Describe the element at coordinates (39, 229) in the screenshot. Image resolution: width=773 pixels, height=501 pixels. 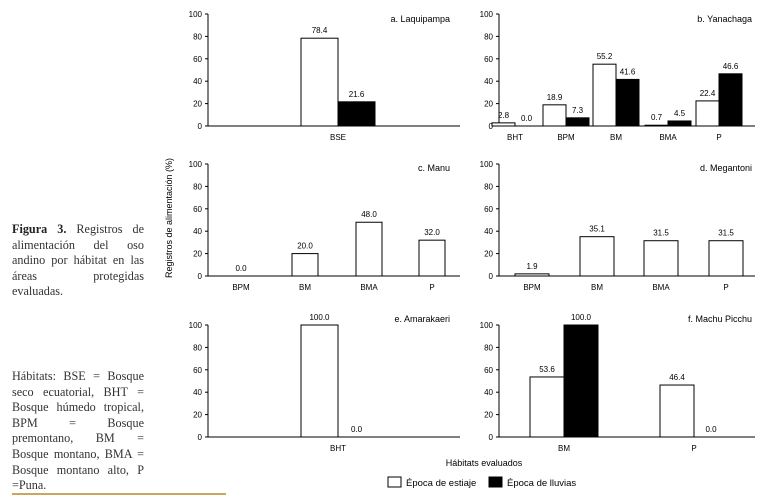
I see `figure-caption-label: Figura 3.` at that location.